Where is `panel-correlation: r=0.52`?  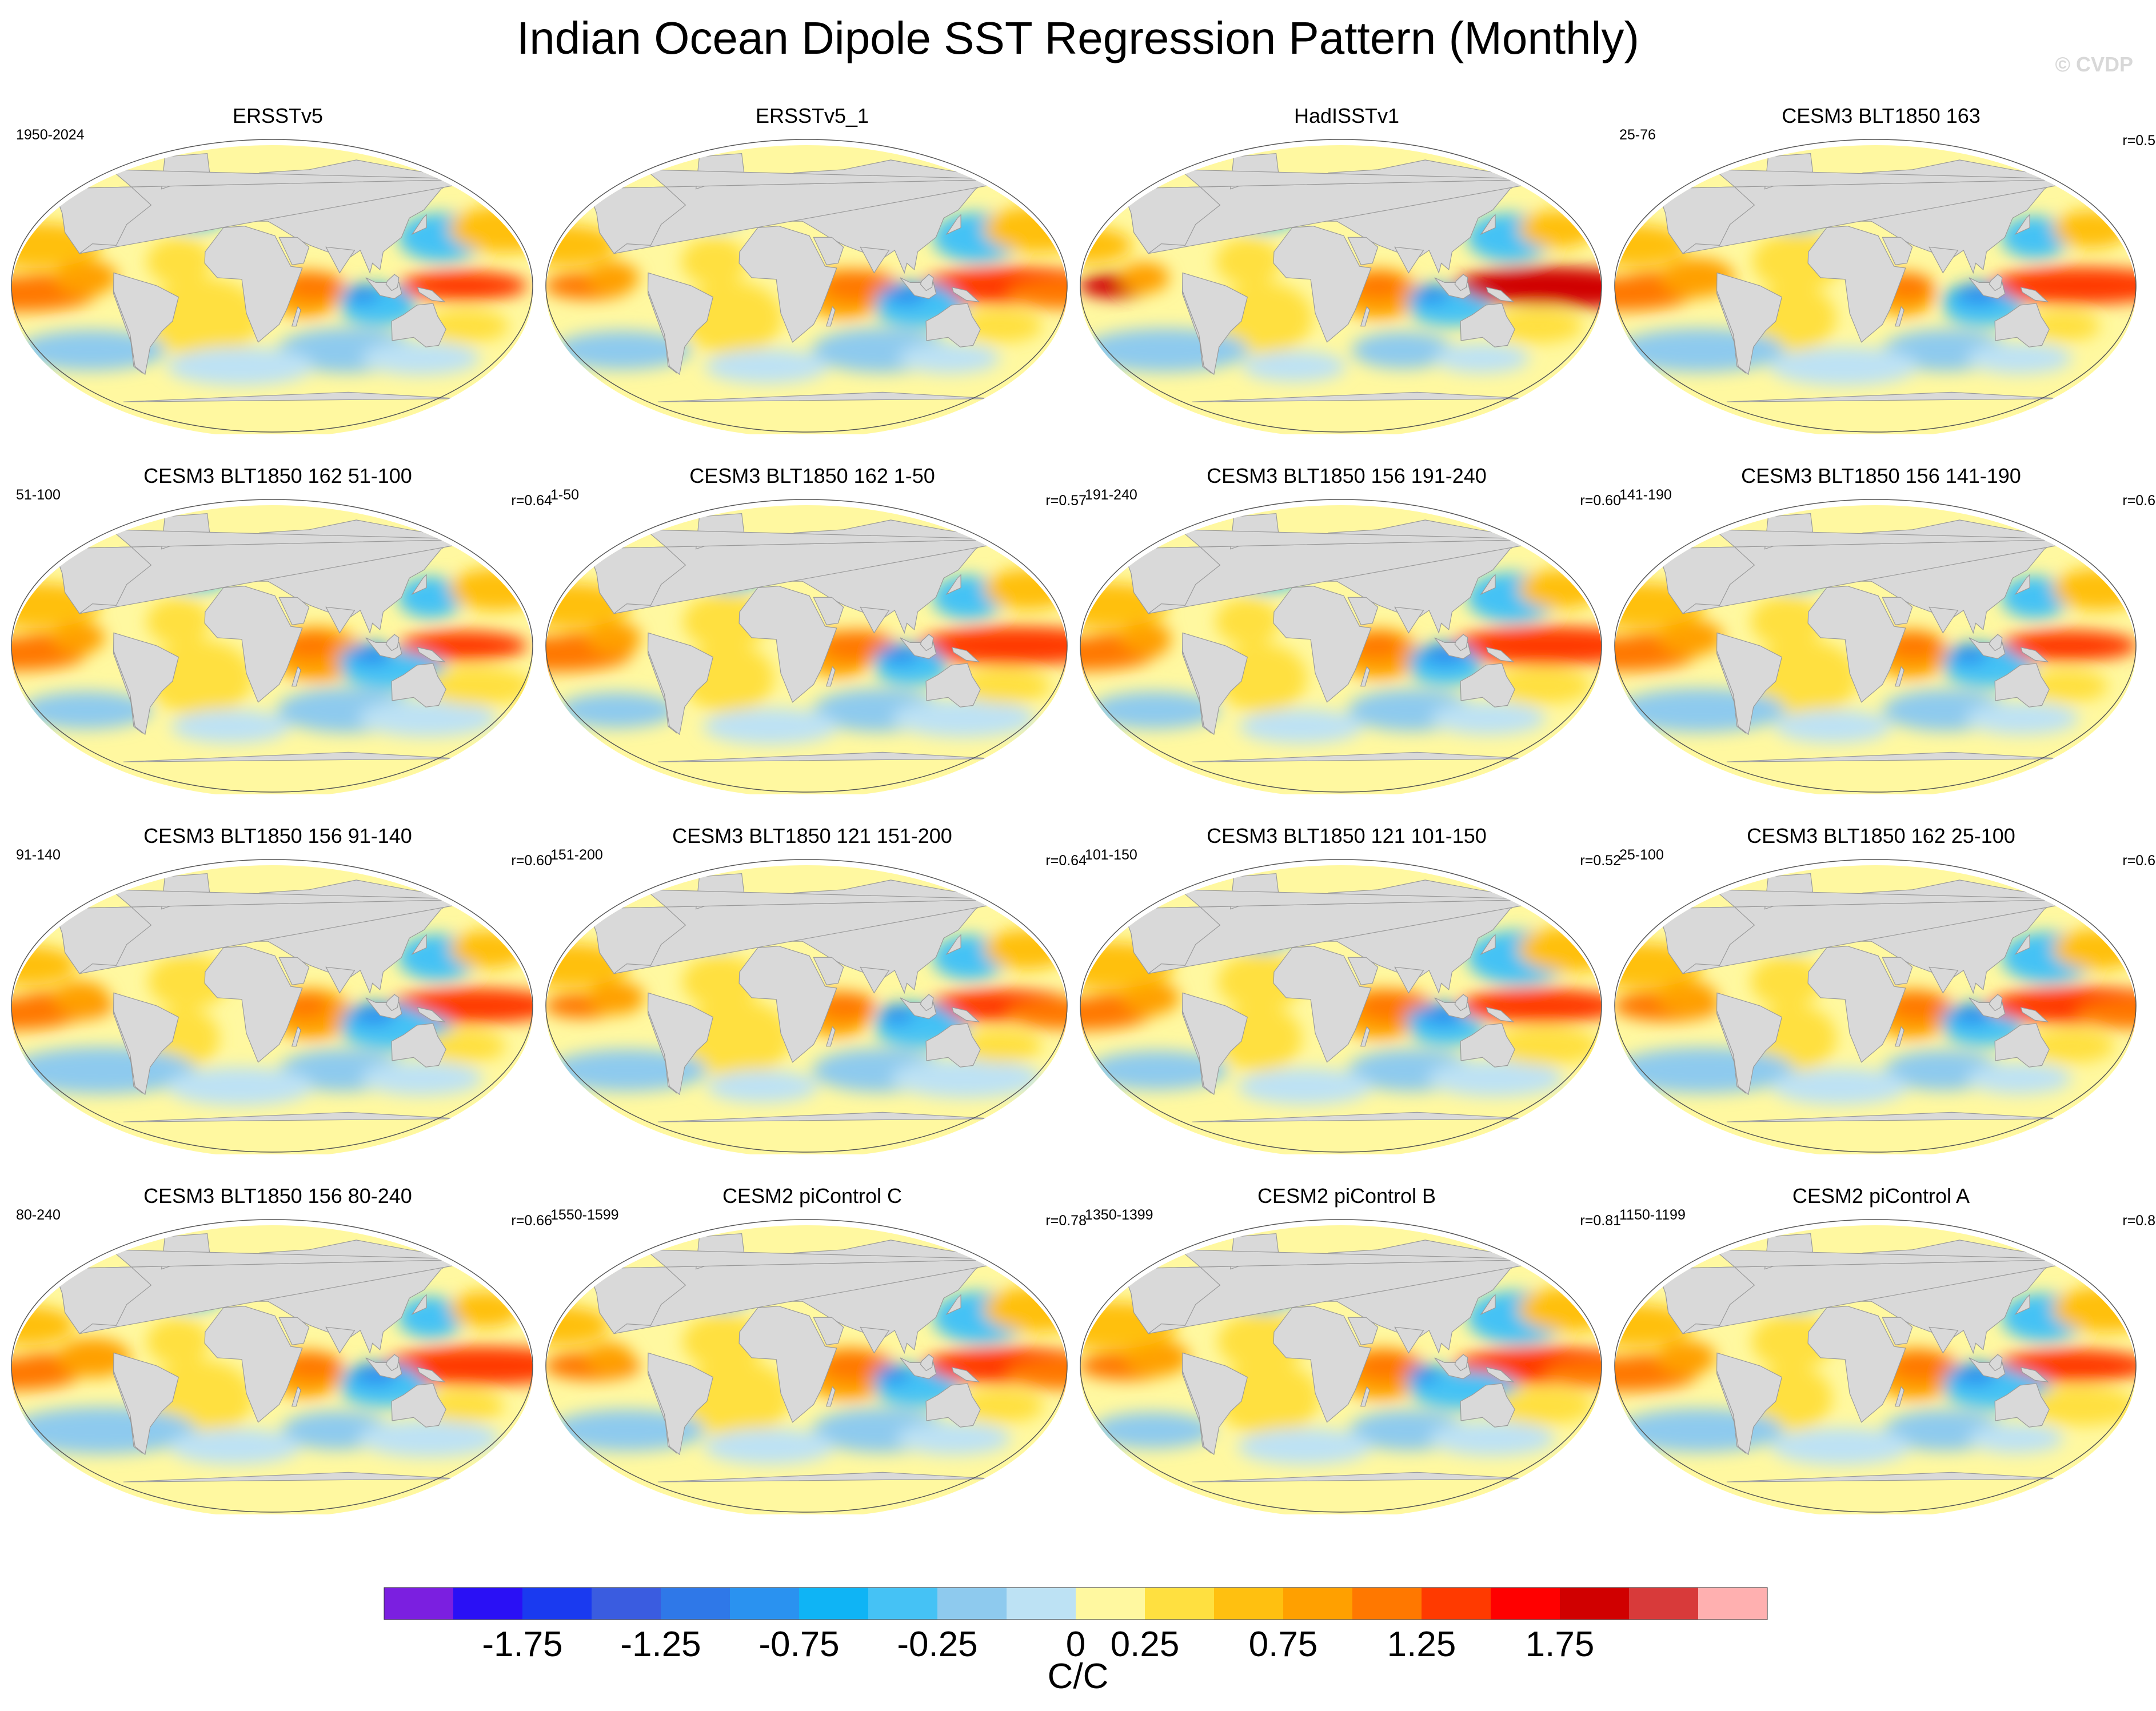 panel-correlation: r=0.52 is located at coordinates (1600, 861).